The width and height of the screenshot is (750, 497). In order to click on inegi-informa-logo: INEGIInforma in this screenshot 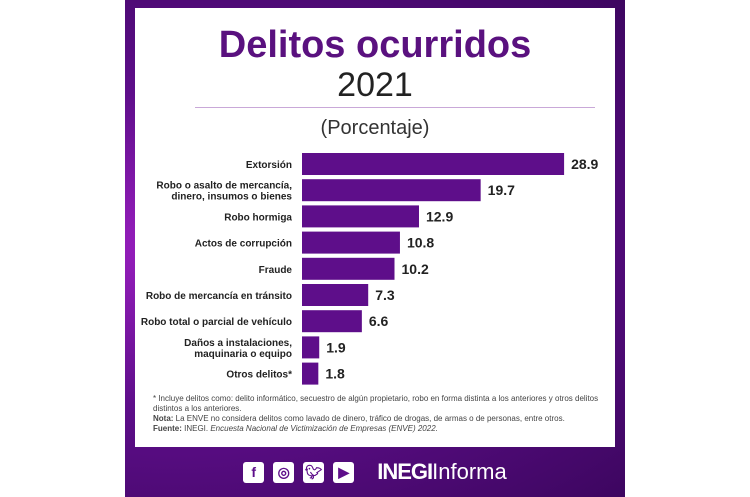, I will do `click(442, 472)`.